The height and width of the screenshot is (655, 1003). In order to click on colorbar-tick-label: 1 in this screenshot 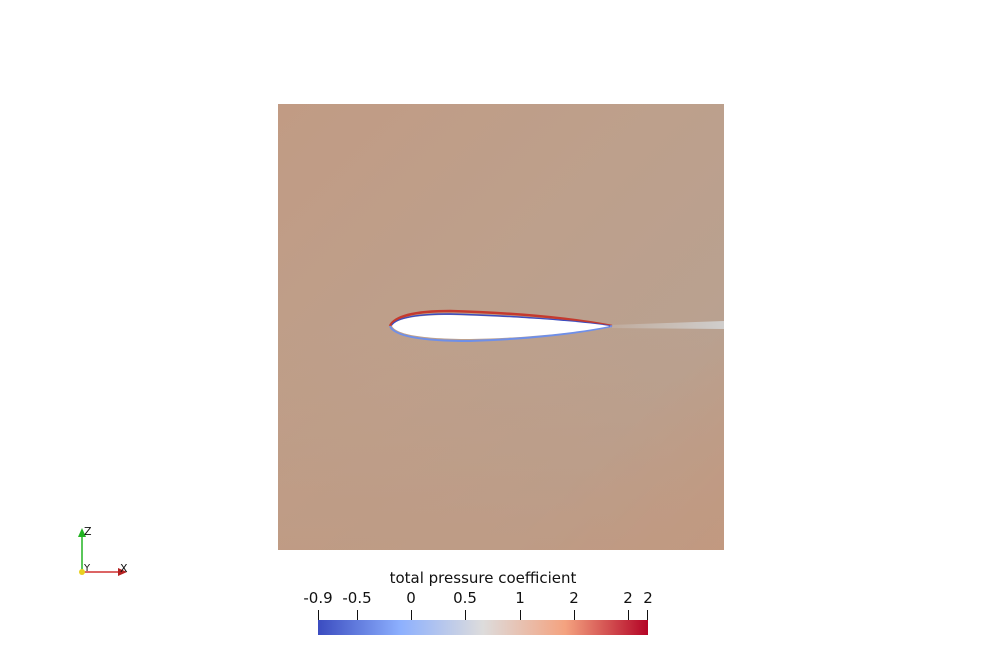, I will do `click(520, 598)`.